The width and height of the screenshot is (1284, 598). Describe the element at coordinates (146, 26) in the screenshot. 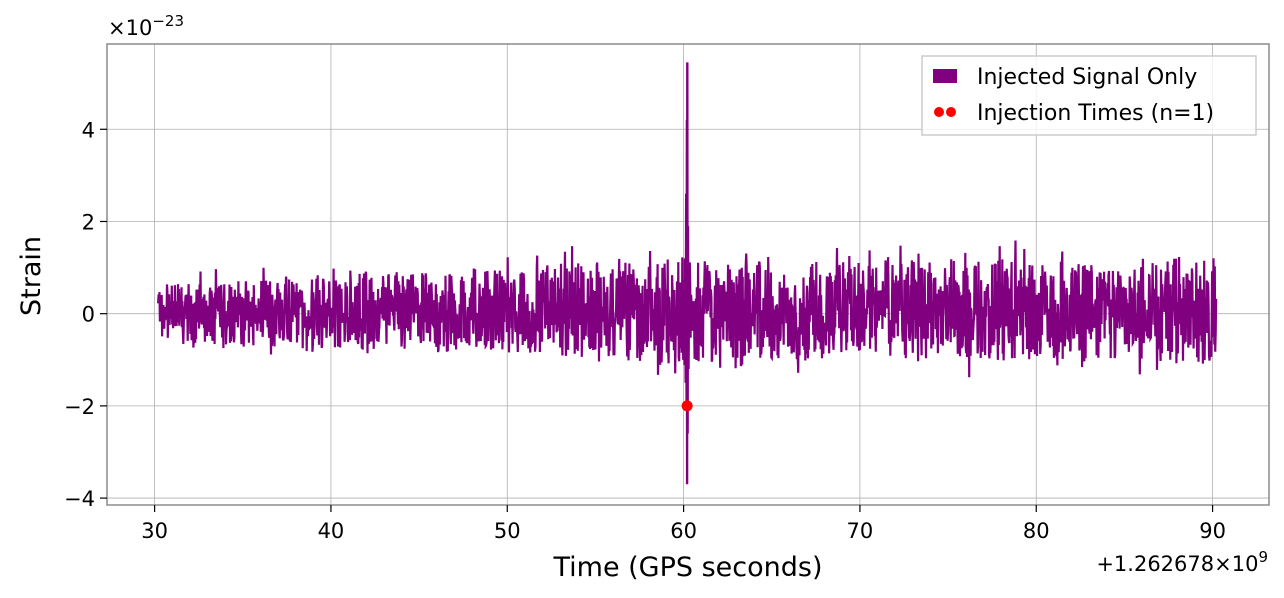

I see `y-multiplier-label: ×10⁻²³` at that location.